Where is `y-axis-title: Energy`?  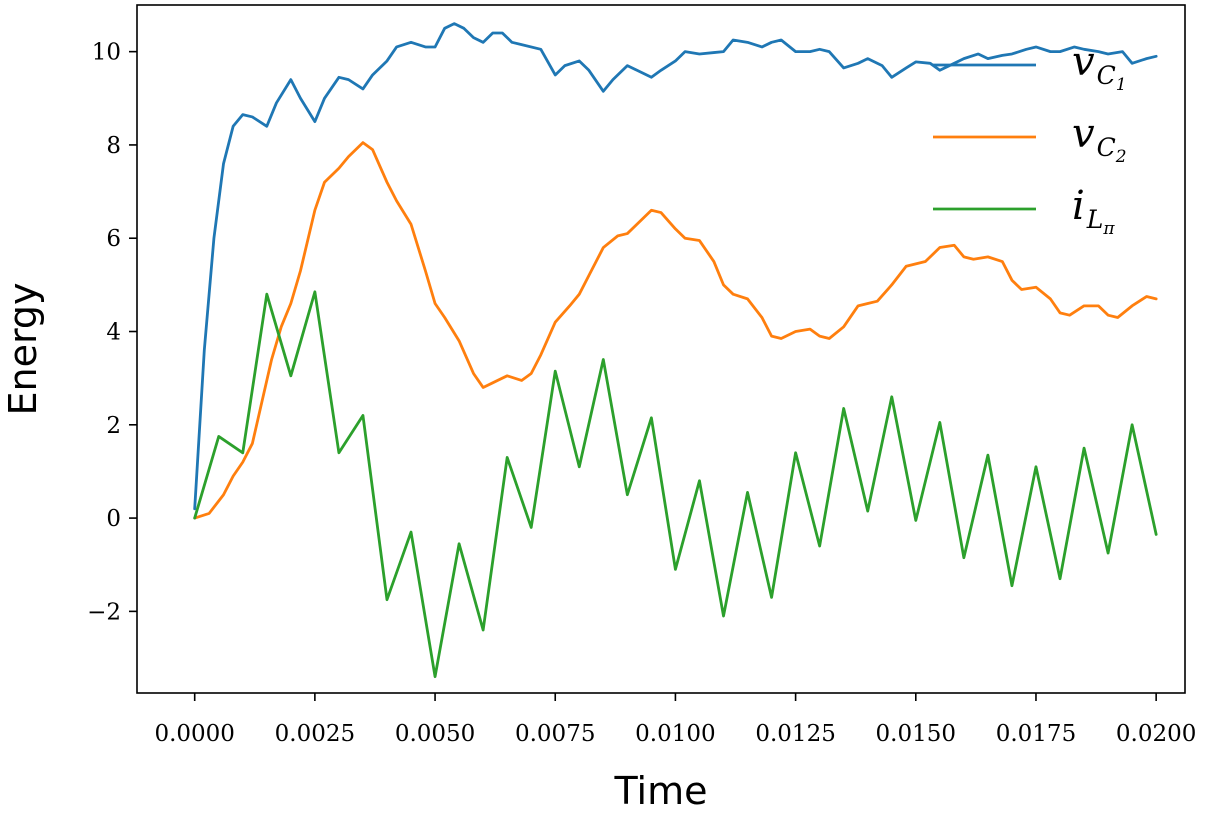
y-axis-title: Energy is located at coordinates (23, 348).